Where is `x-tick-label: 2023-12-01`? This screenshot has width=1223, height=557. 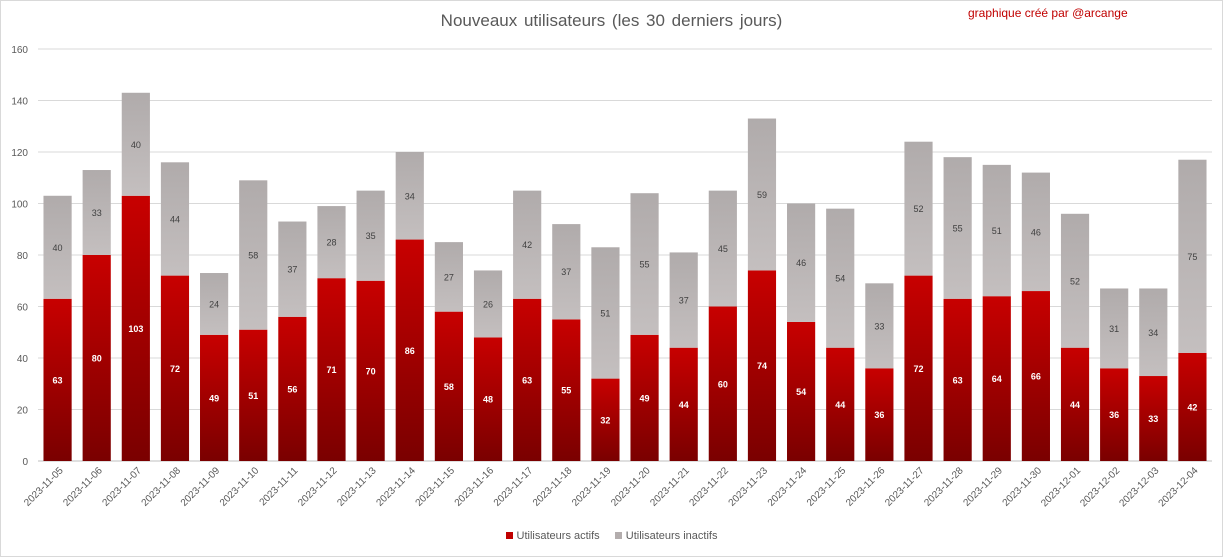 x-tick-label: 2023-12-01 is located at coordinates (1061, 487).